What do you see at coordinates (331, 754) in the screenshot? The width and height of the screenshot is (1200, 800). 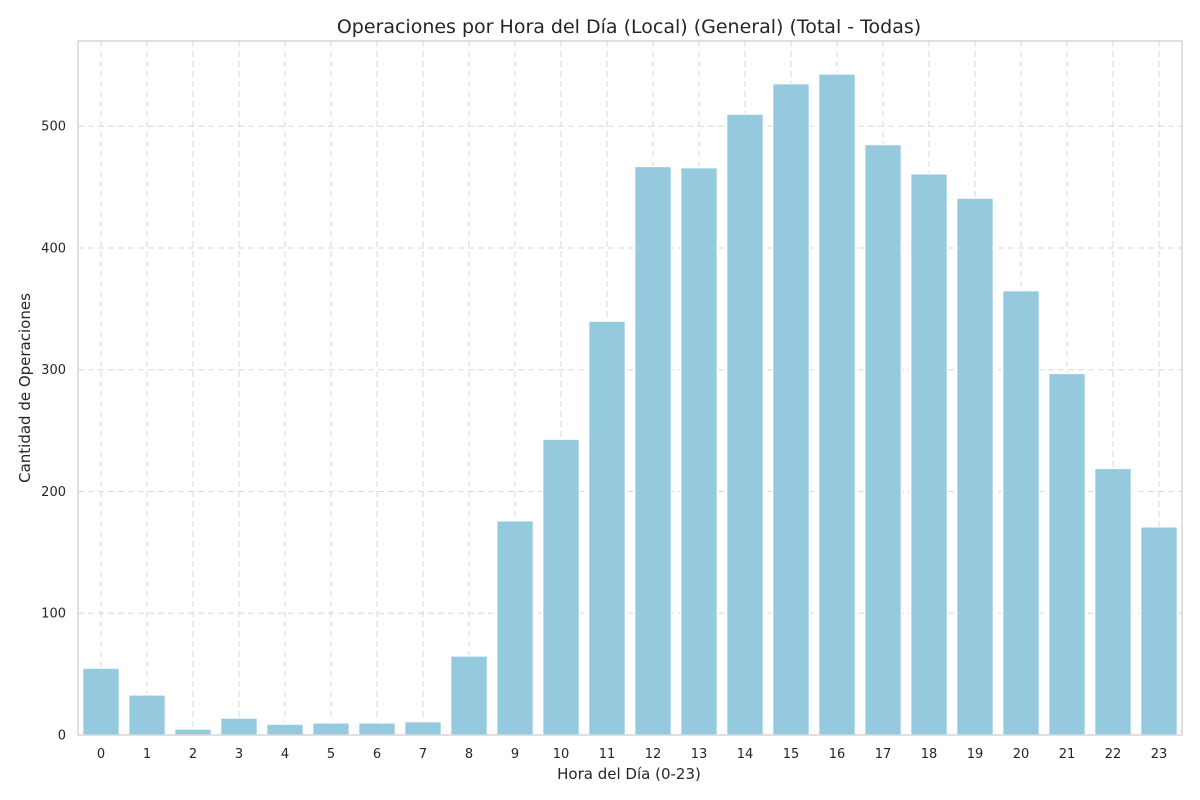 I see `x-tick-label: 5` at bounding box center [331, 754].